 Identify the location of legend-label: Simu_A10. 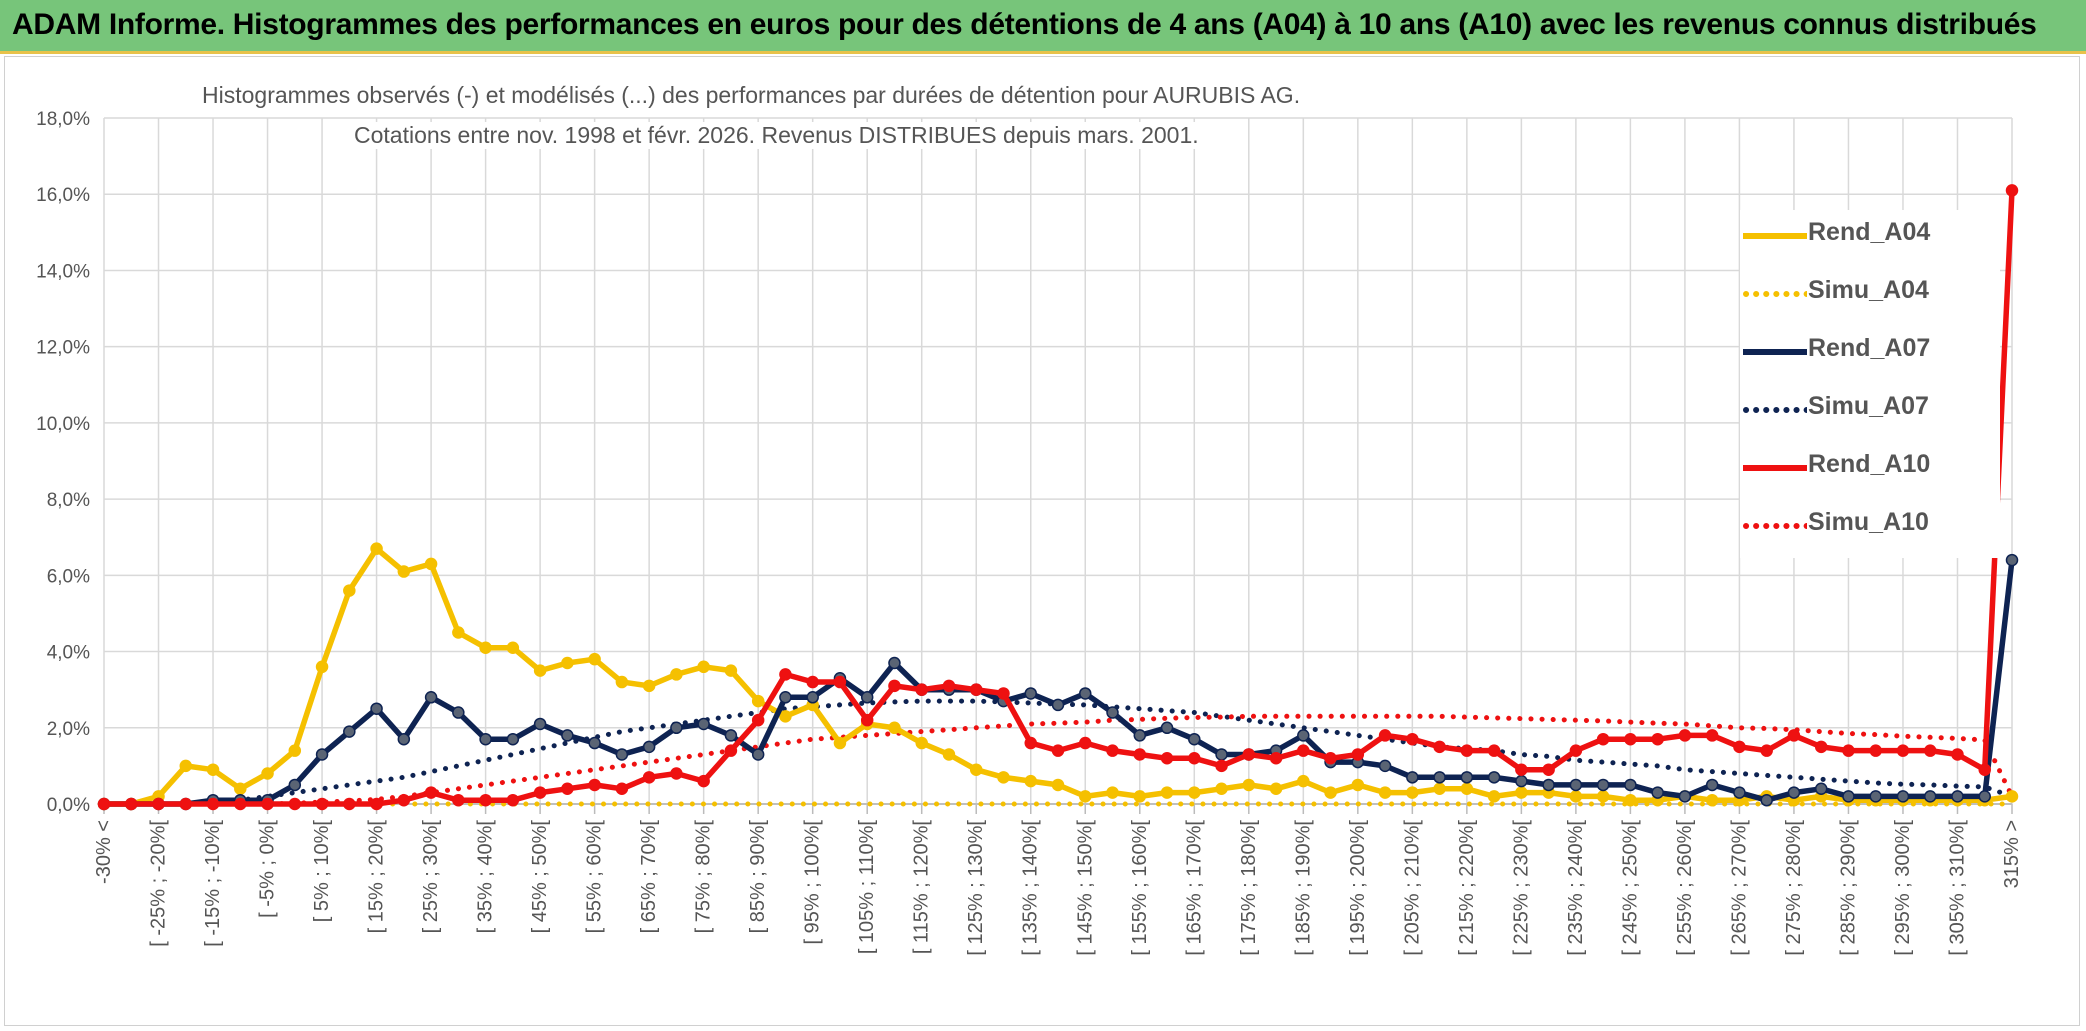
(1868, 522).